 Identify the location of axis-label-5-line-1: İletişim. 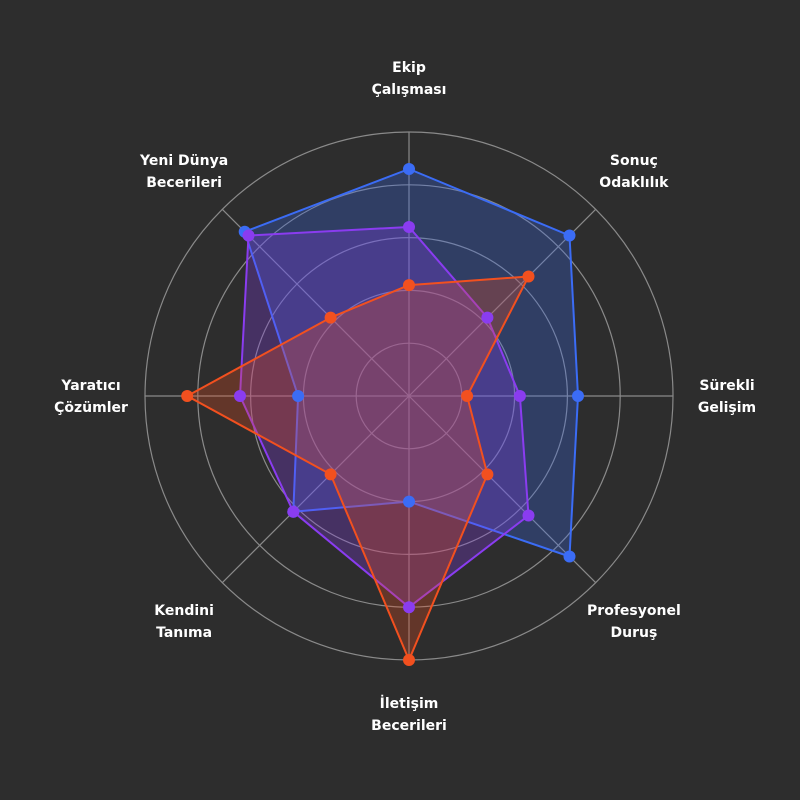
(409, 703).